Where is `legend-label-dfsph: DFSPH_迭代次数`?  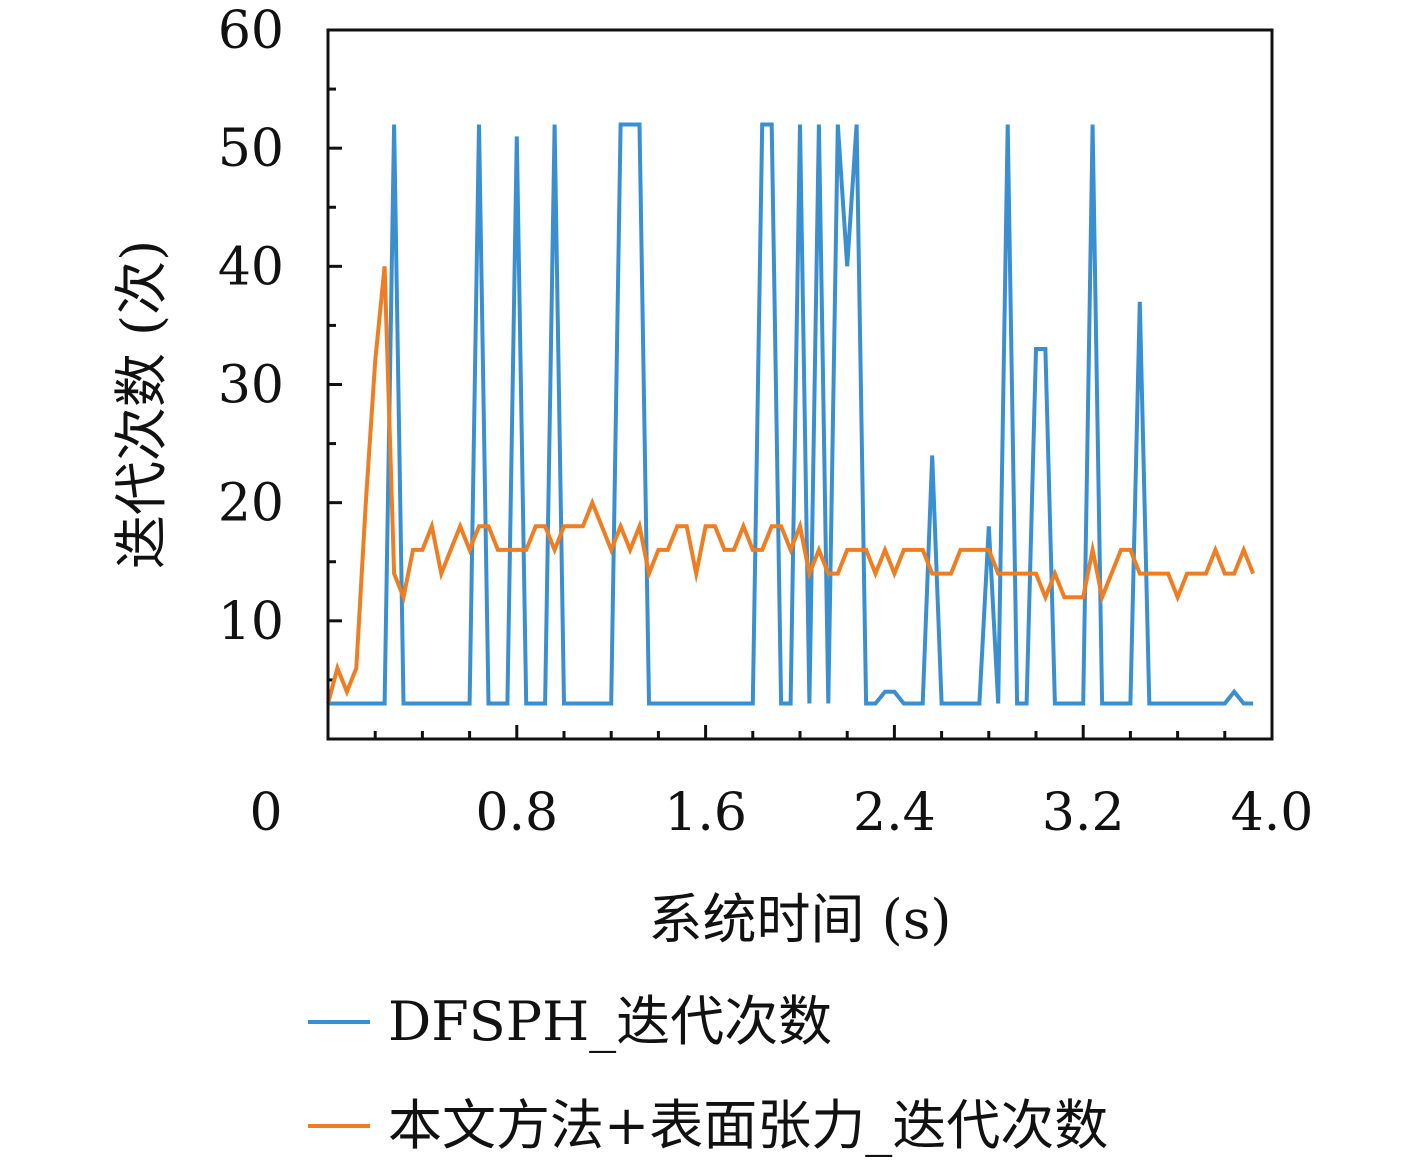
legend-label-dfsph: DFSPH_迭代次数 is located at coordinates (610, 1021).